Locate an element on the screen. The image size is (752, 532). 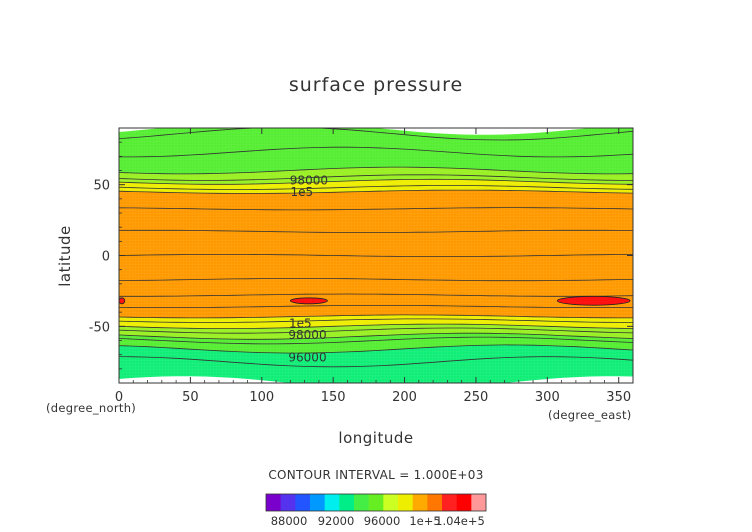
x-tick-label-0: 0 is located at coordinates (119, 397).